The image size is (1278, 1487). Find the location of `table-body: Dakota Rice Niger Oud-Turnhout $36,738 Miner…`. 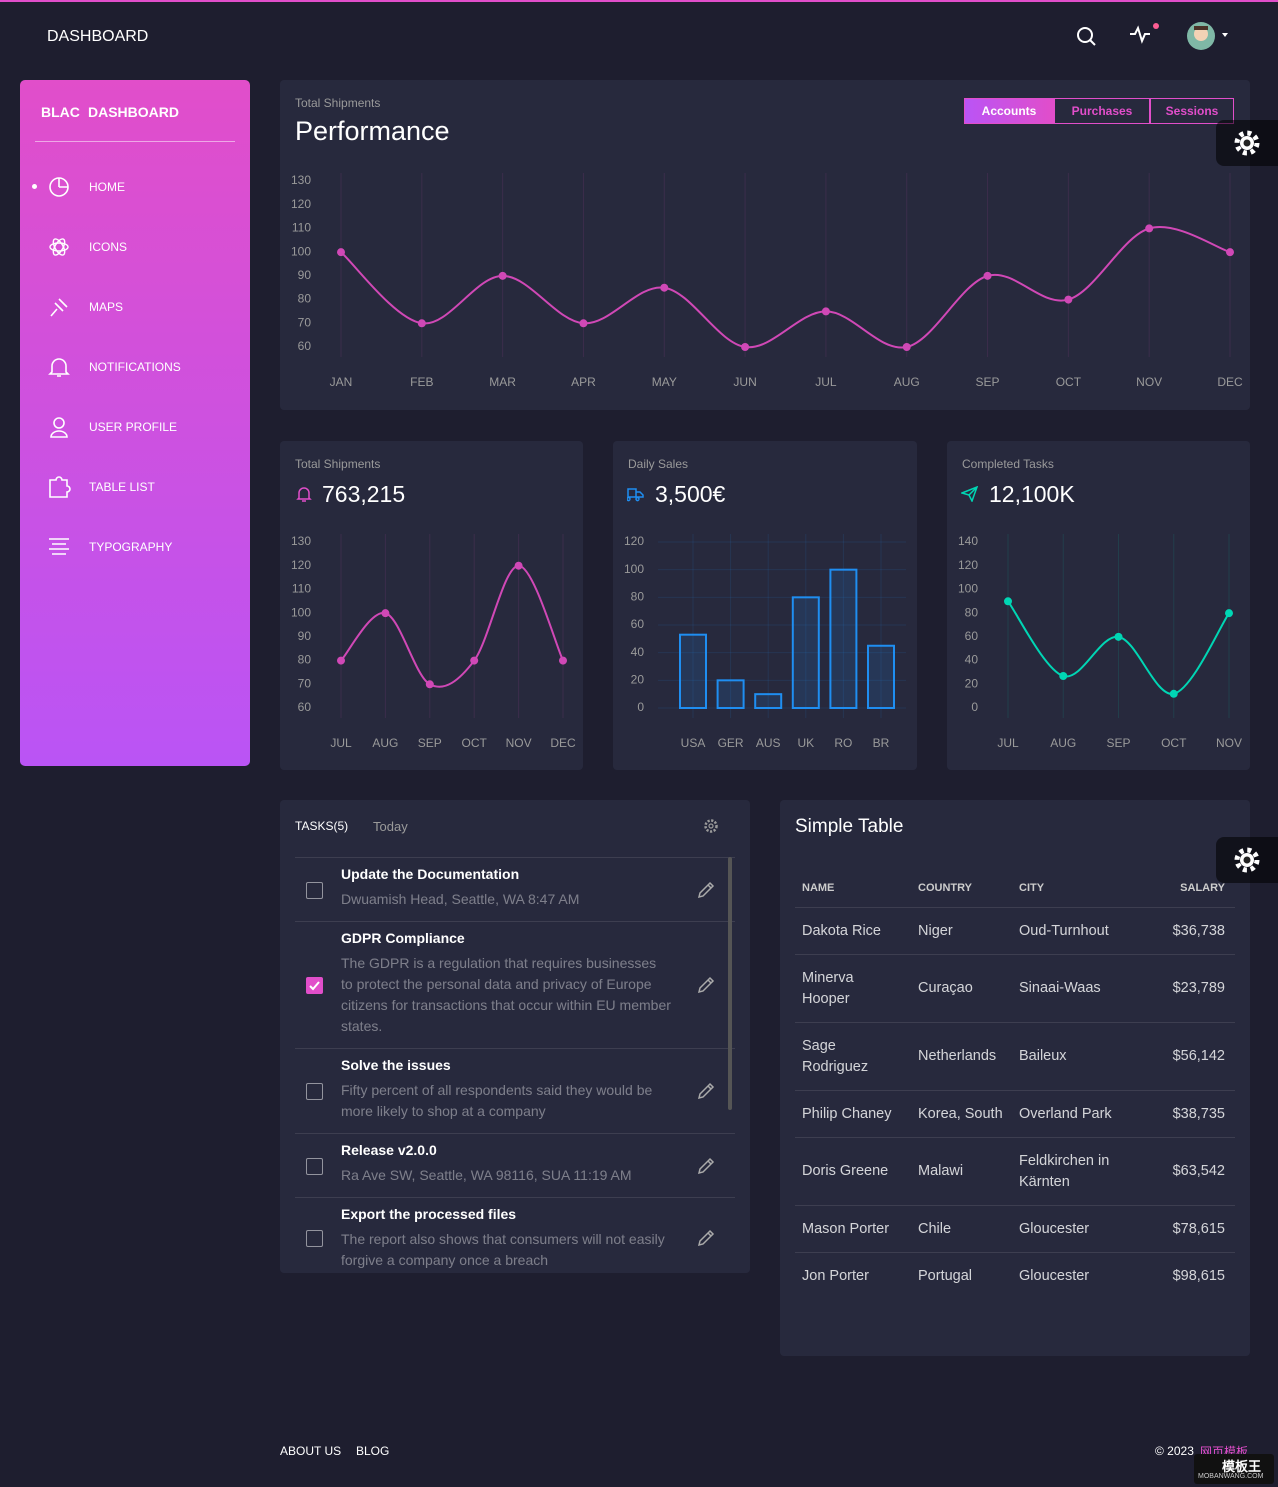

table-body: Dakota Rice Niger Oud-Turnhout $36,738 Miner… is located at coordinates (1015, 1103).